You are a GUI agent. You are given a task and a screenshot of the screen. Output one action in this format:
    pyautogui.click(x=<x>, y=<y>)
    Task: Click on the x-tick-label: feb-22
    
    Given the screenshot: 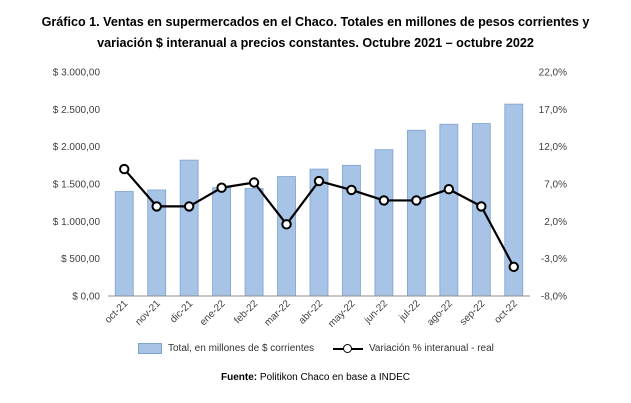 What is the action you would take?
    pyautogui.click(x=246, y=312)
    